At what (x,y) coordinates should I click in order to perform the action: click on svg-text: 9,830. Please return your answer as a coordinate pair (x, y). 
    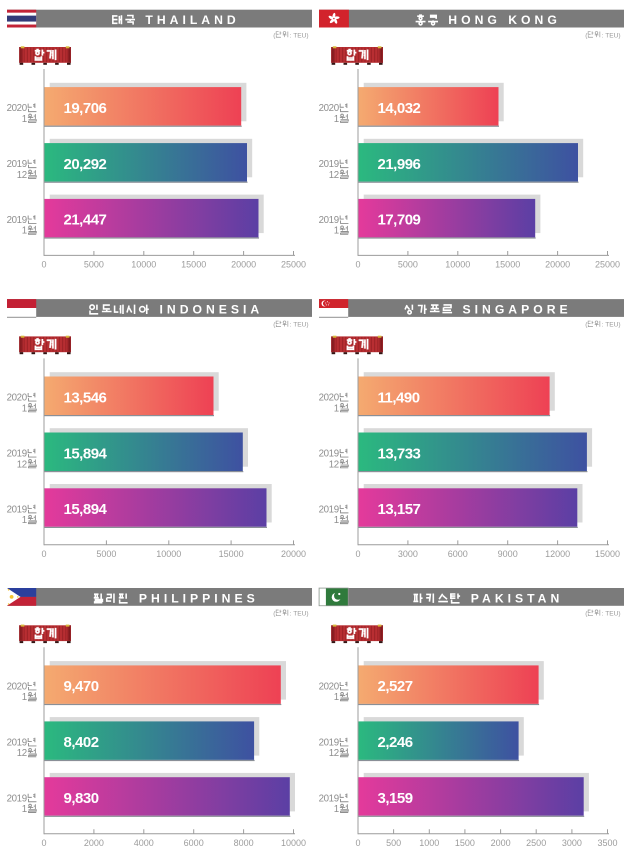
    Looking at the image, I should click on (81, 798).